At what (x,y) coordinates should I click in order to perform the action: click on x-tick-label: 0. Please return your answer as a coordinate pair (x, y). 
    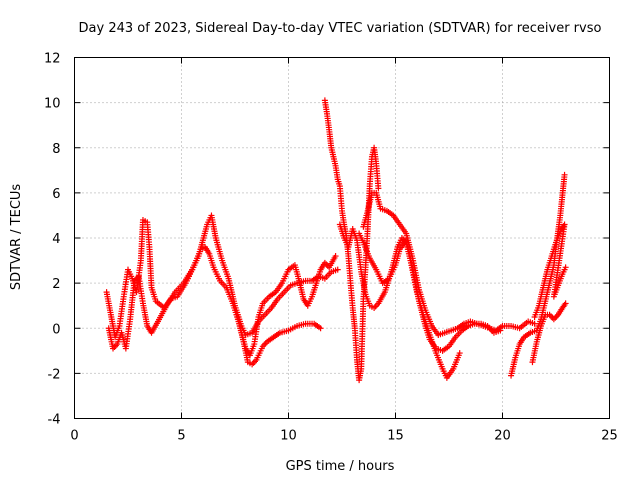
    Looking at the image, I should click on (74, 436).